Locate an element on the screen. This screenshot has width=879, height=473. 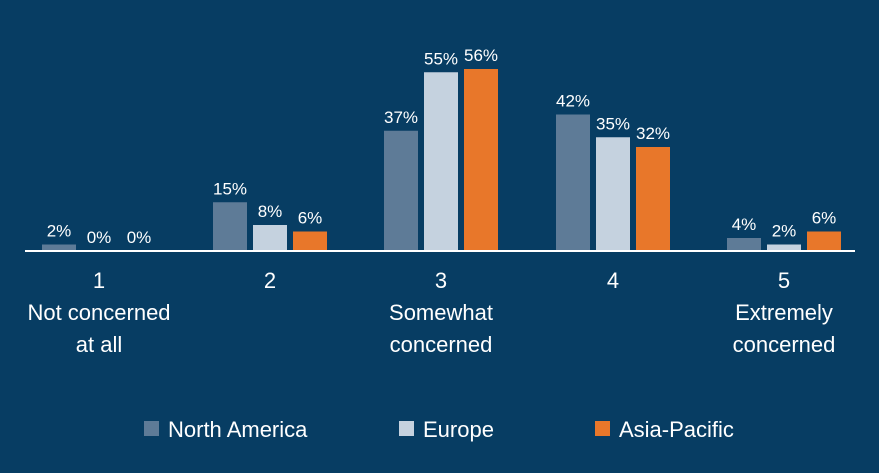
legend-label: Asia-Pacific is located at coordinates (676, 429).